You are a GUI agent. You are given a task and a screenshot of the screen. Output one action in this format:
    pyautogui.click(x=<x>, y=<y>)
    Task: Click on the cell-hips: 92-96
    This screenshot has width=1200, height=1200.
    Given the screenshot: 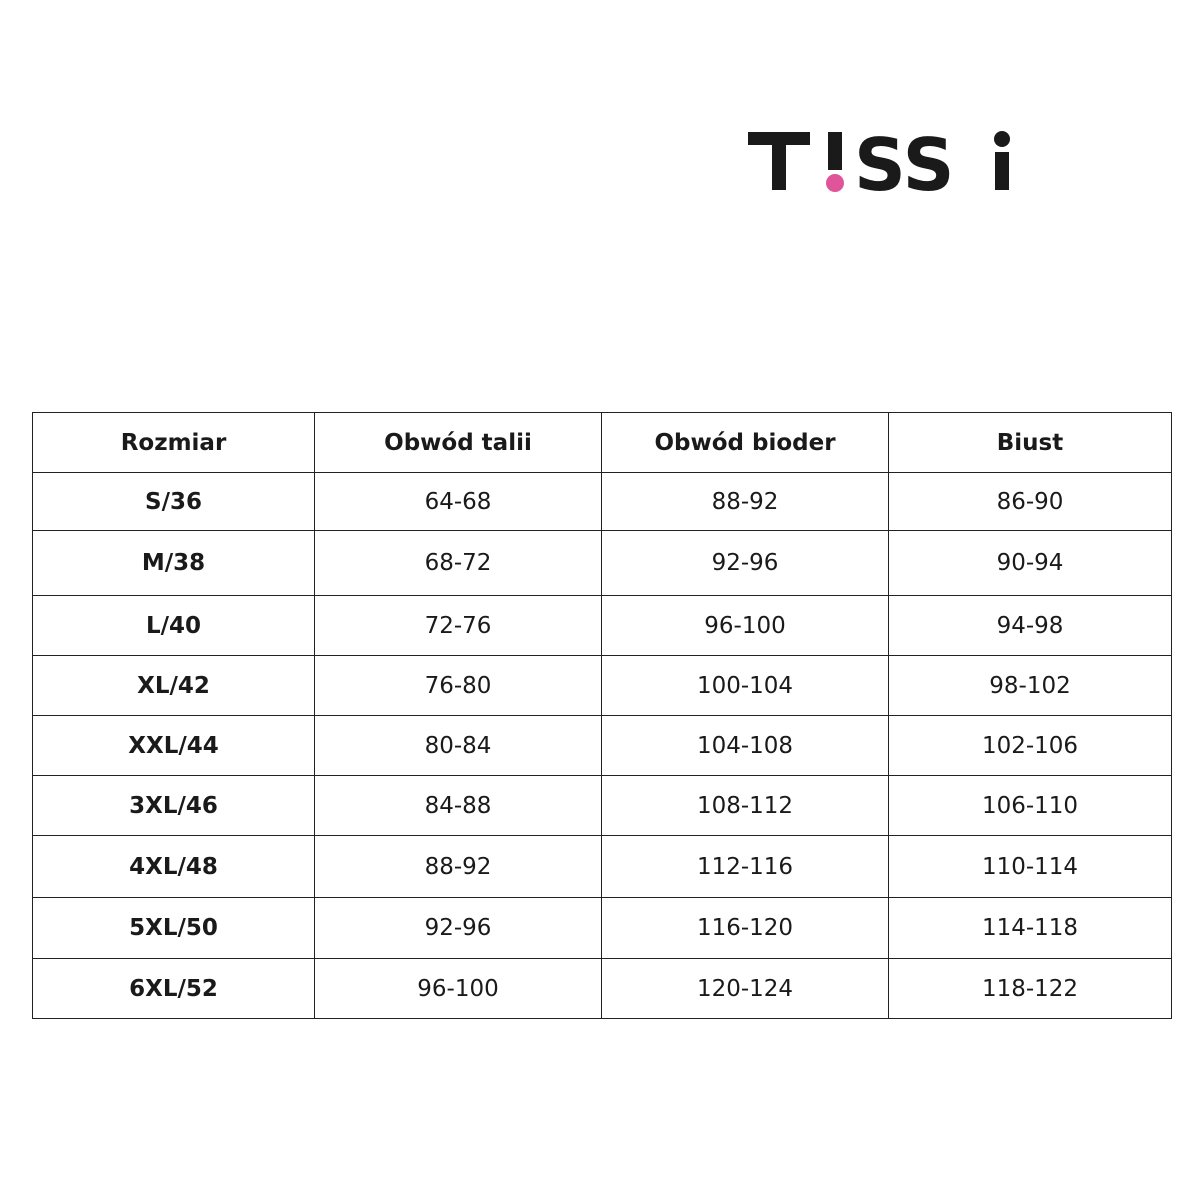 What is the action you would take?
    pyautogui.click(x=745, y=563)
    